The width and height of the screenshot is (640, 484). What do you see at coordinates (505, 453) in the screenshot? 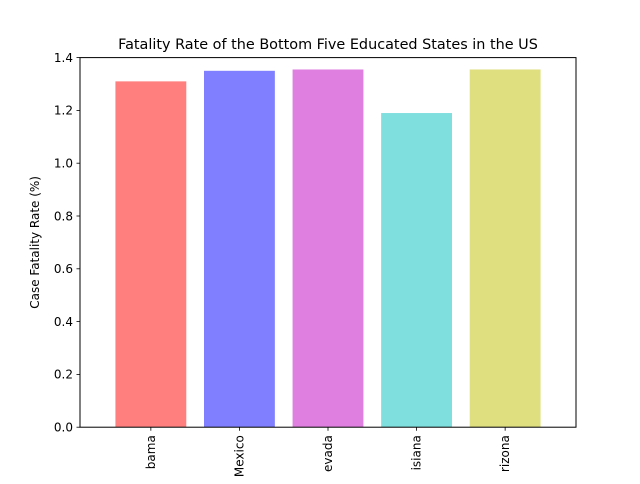
I see `x-tick-label-4: rizona` at bounding box center [505, 453].